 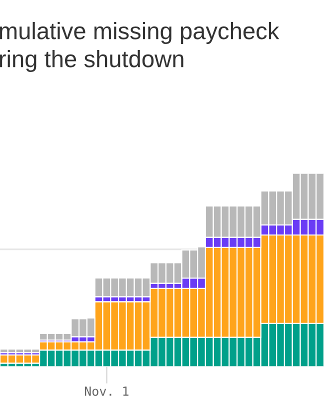 What do you see at coordinates (140, 47) in the screenshot?
I see `chart-title: mulative missing paycheck ring the shutdown` at bounding box center [140, 47].